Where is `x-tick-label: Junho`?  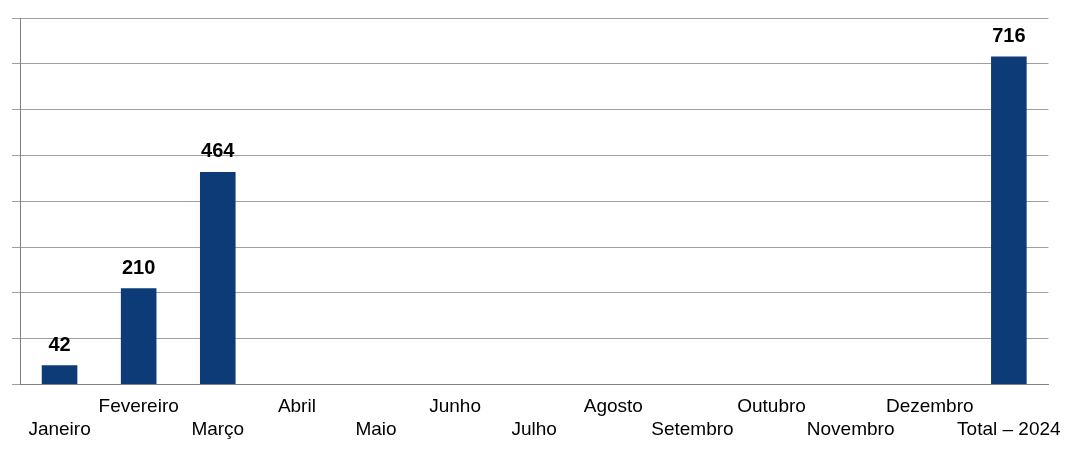 x-tick-label: Junho is located at coordinates (455, 406).